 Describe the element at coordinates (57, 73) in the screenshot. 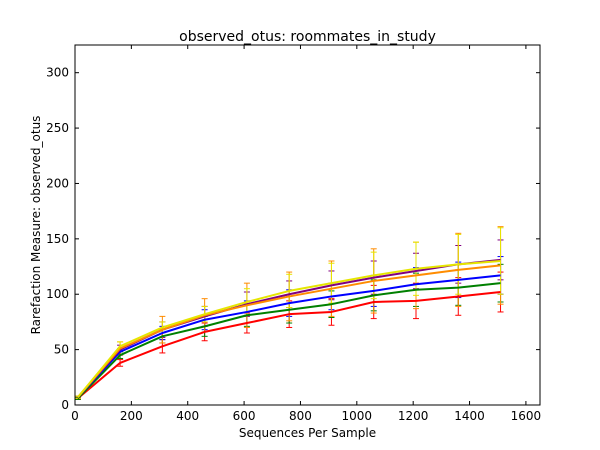

I see `y-tick-label: 300` at that location.